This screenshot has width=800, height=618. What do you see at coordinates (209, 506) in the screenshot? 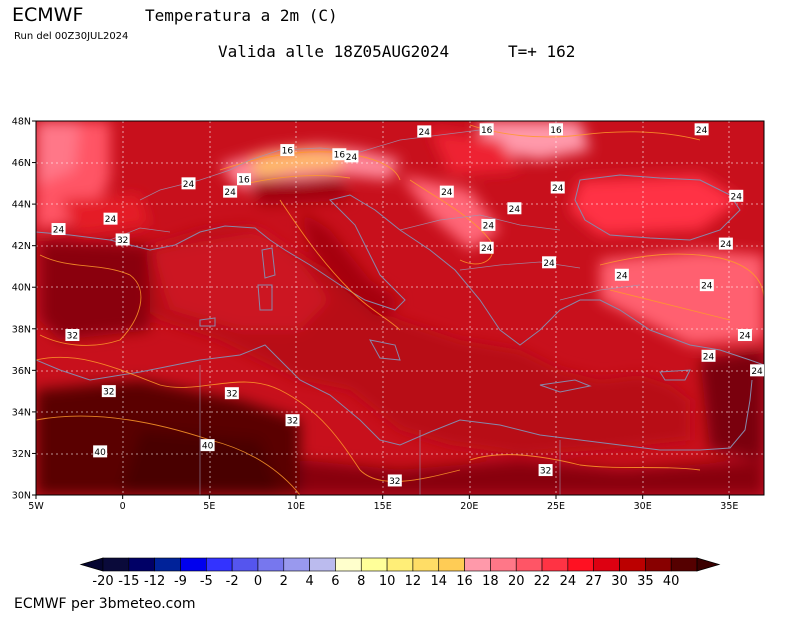
I see `lon-tick-label: 5E` at bounding box center [209, 506].